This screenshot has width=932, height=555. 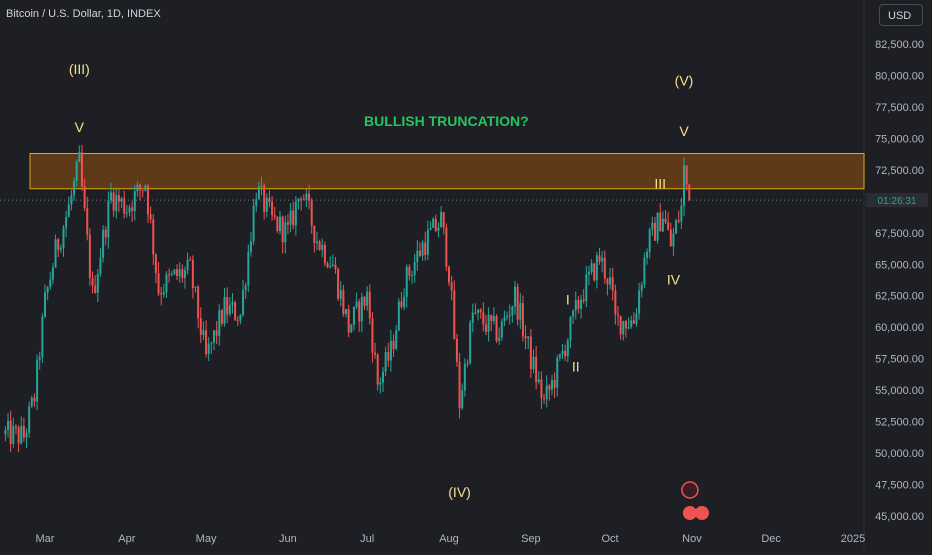 I want to click on y-tick-label: 67,500.00, so click(x=899, y=234).